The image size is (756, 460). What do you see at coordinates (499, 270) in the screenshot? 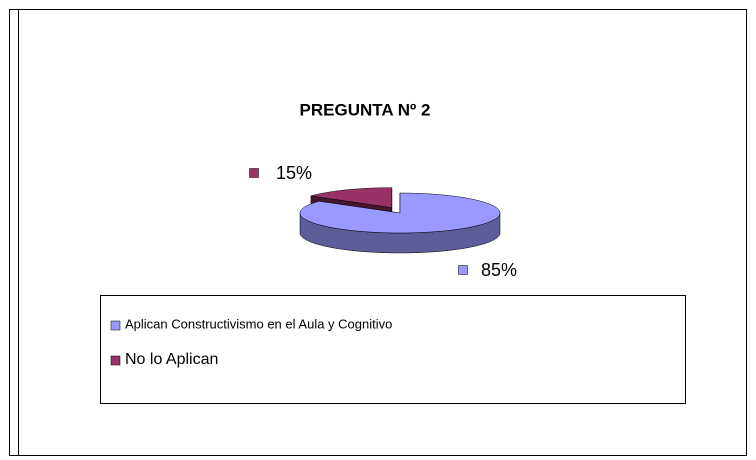
I see `data-label: 85%` at bounding box center [499, 270].